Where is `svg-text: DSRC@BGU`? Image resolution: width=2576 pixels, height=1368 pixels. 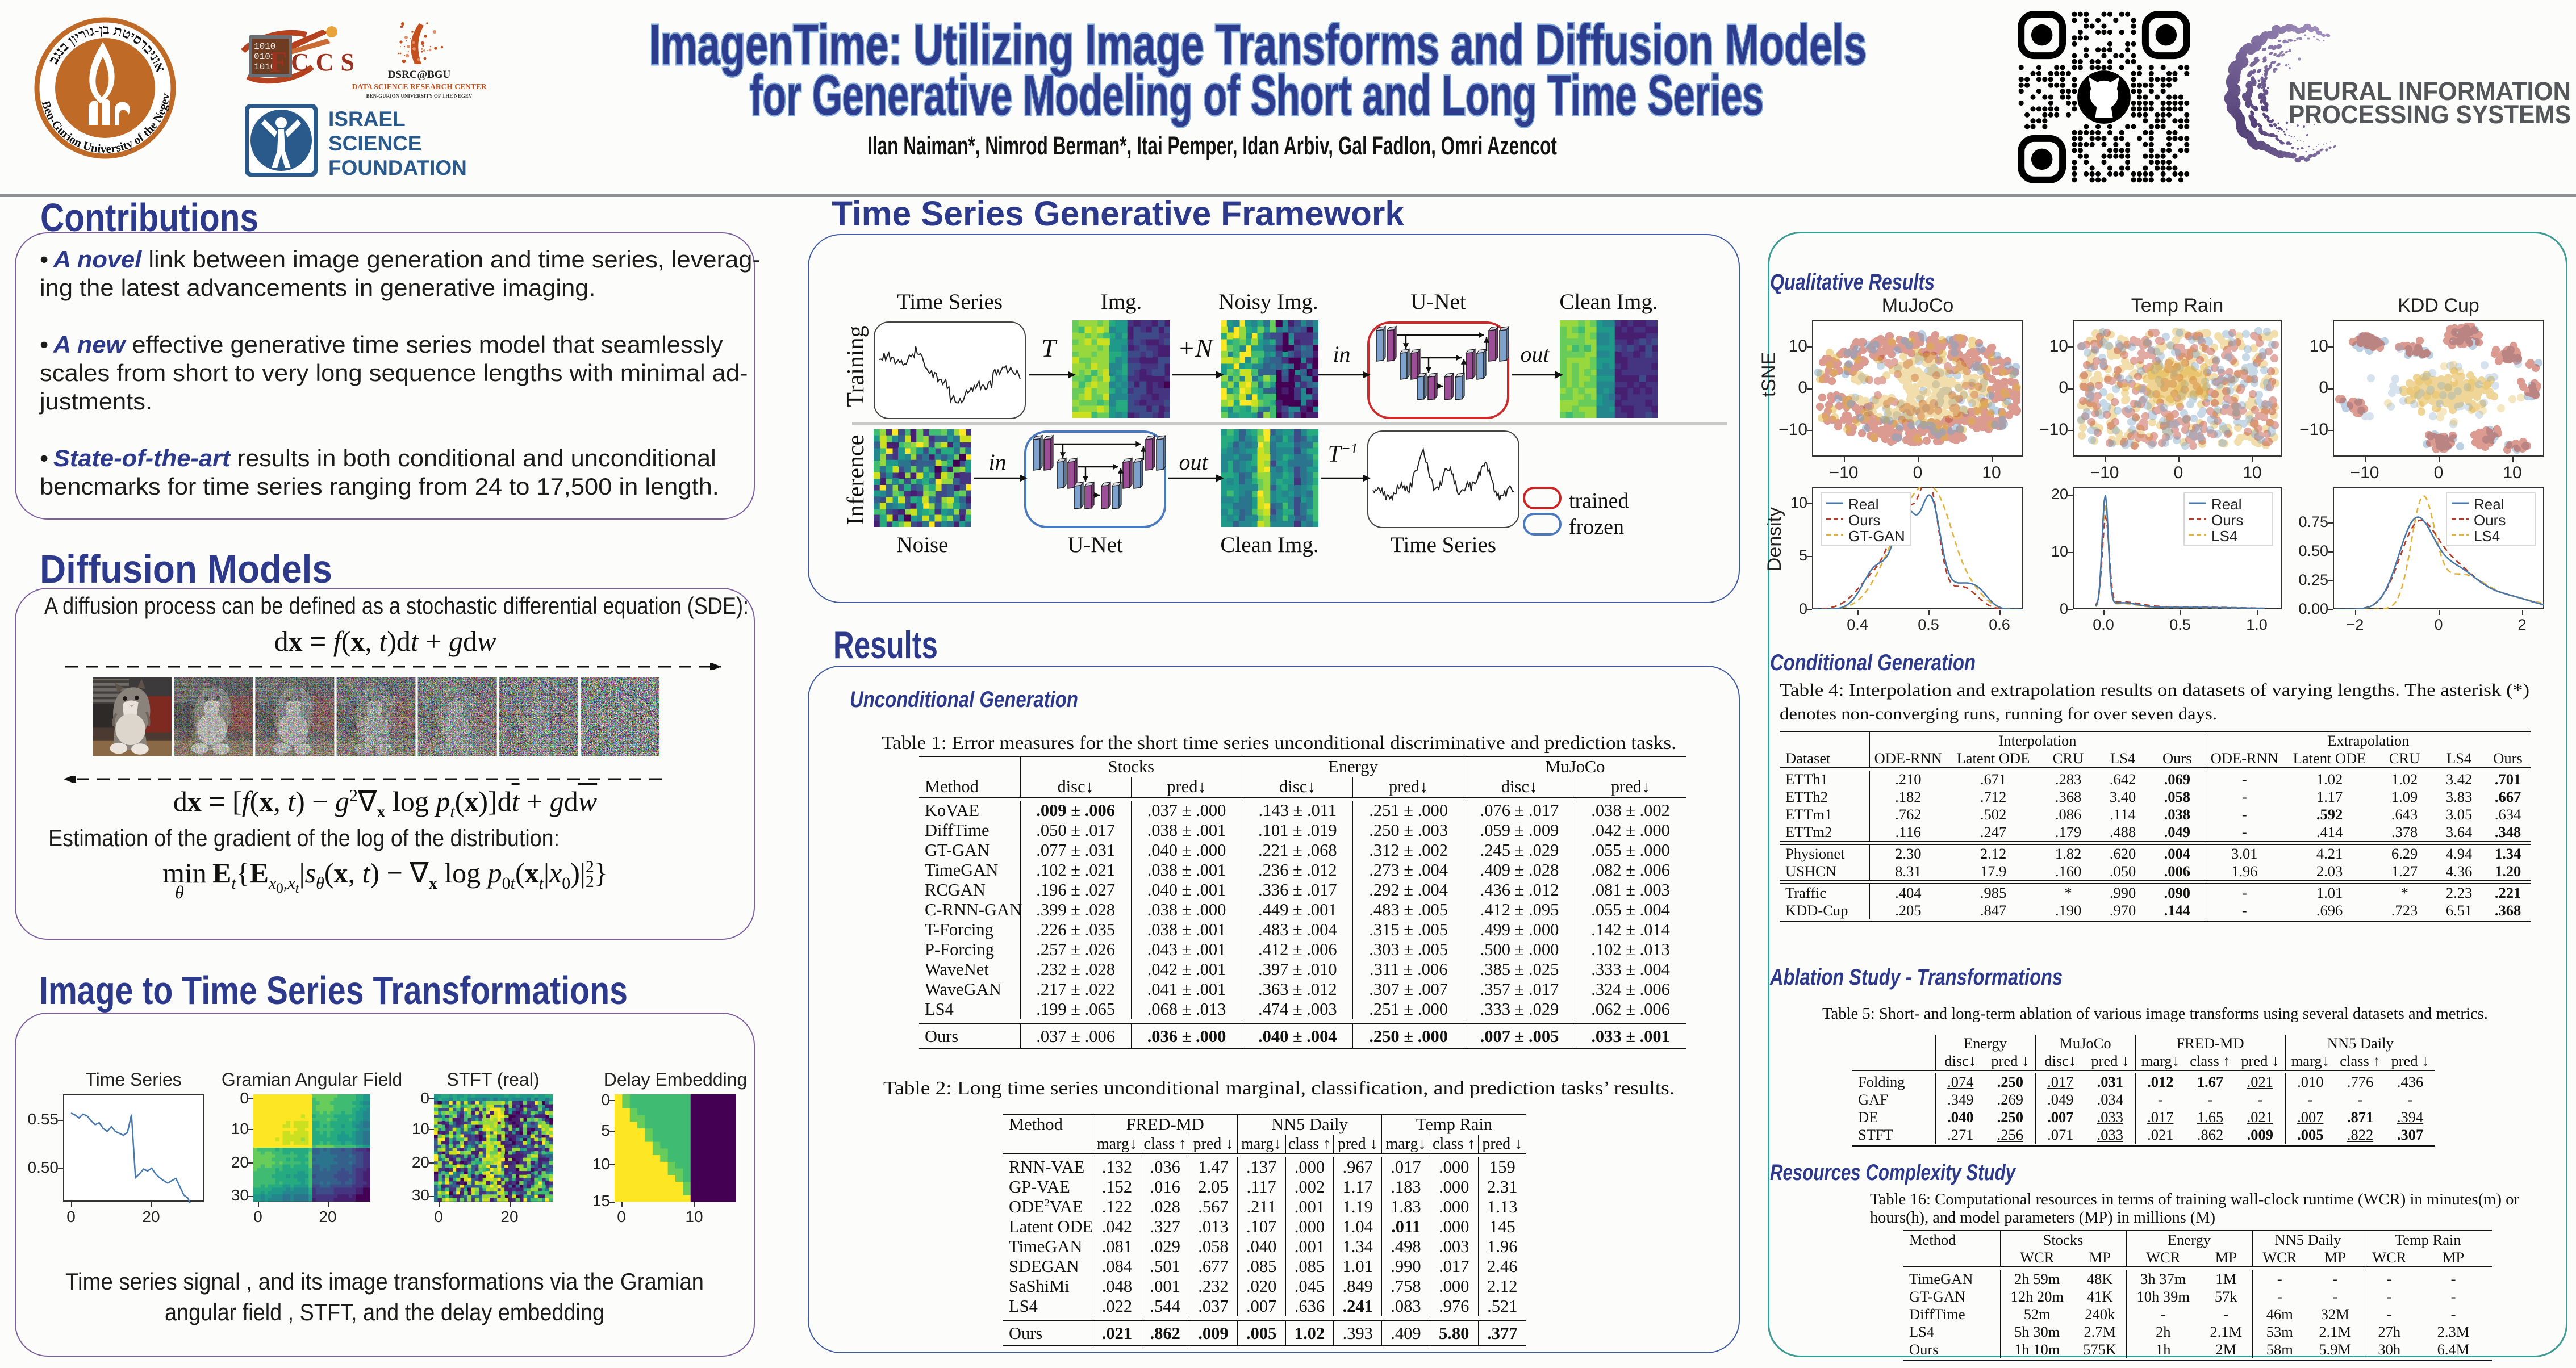
svg-text: DSRC@BGU is located at coordinates (419, 75).